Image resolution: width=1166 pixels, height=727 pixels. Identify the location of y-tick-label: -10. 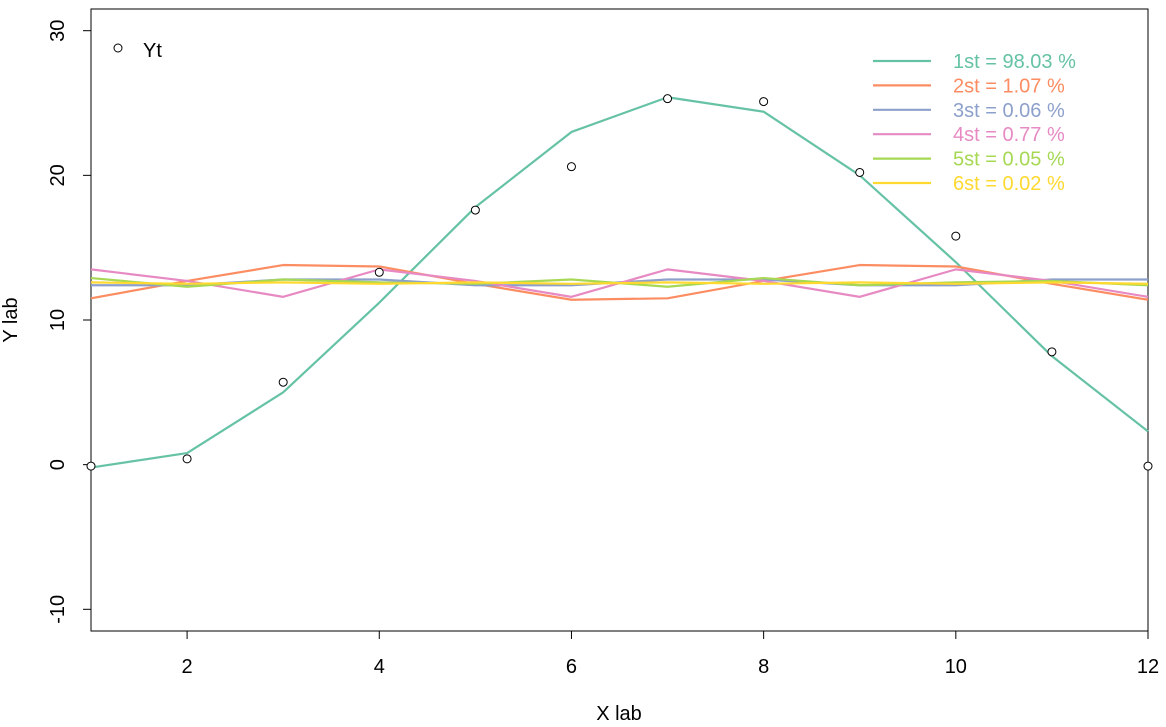
(58, 609).